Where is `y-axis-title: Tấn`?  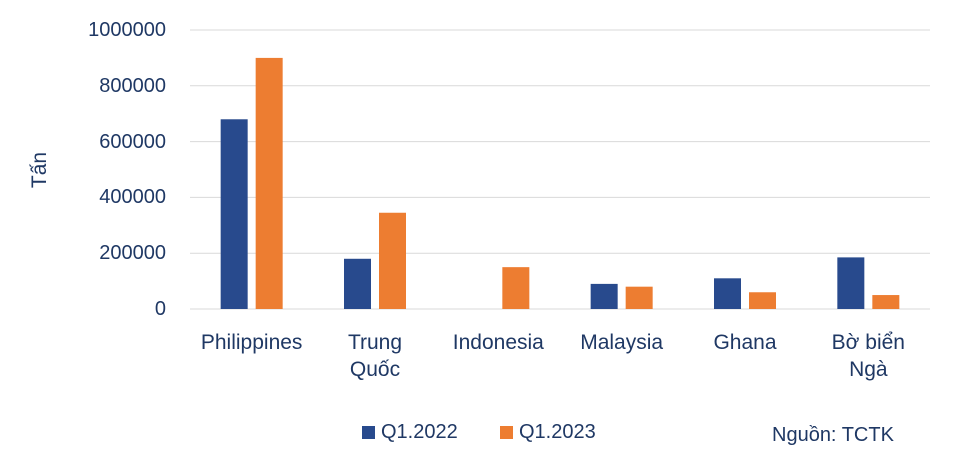 y-axis-title: Tấn is located at coordinates (40, 170).